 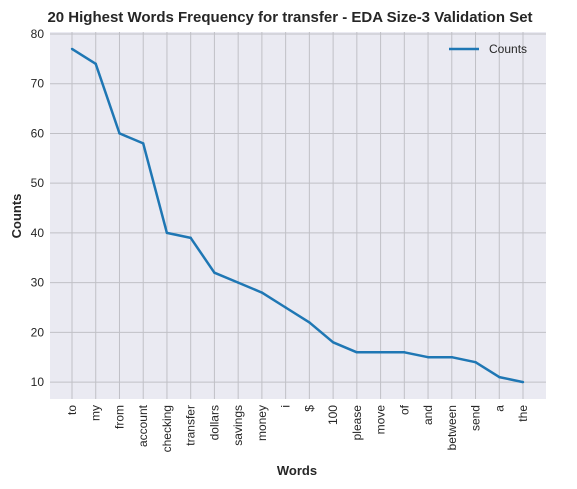 I want to click on y-tick-label: 40, so click(x=38, y=233).